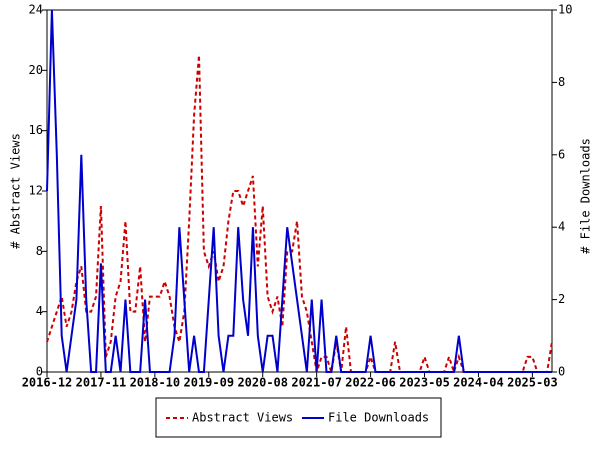 The width and height of the screenshot is (600, 450). What do you see at coordinates (47, 383) in the screenshot?
I see `x-tick-label: 2016-12` at bounding box center [47, 383].